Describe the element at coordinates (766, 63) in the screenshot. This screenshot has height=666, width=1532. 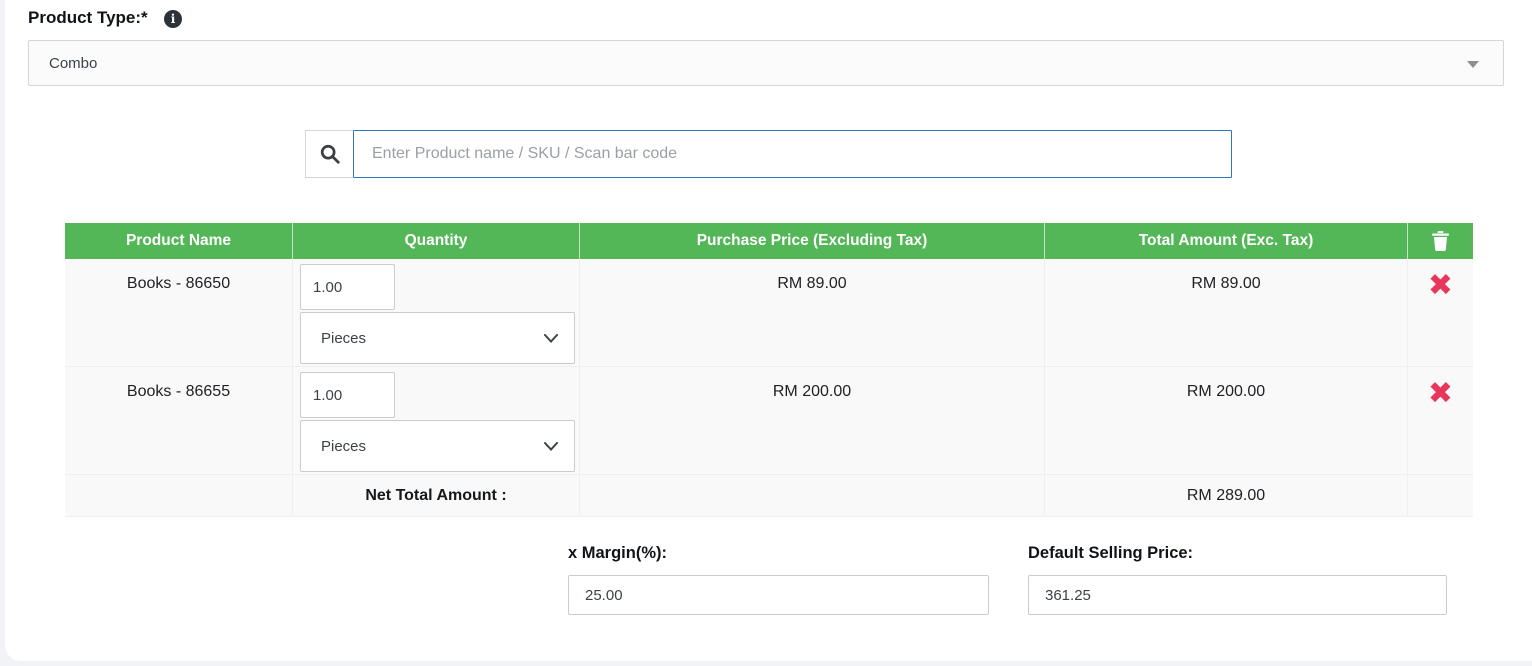
I see `product-type-select: Combo` at that location.